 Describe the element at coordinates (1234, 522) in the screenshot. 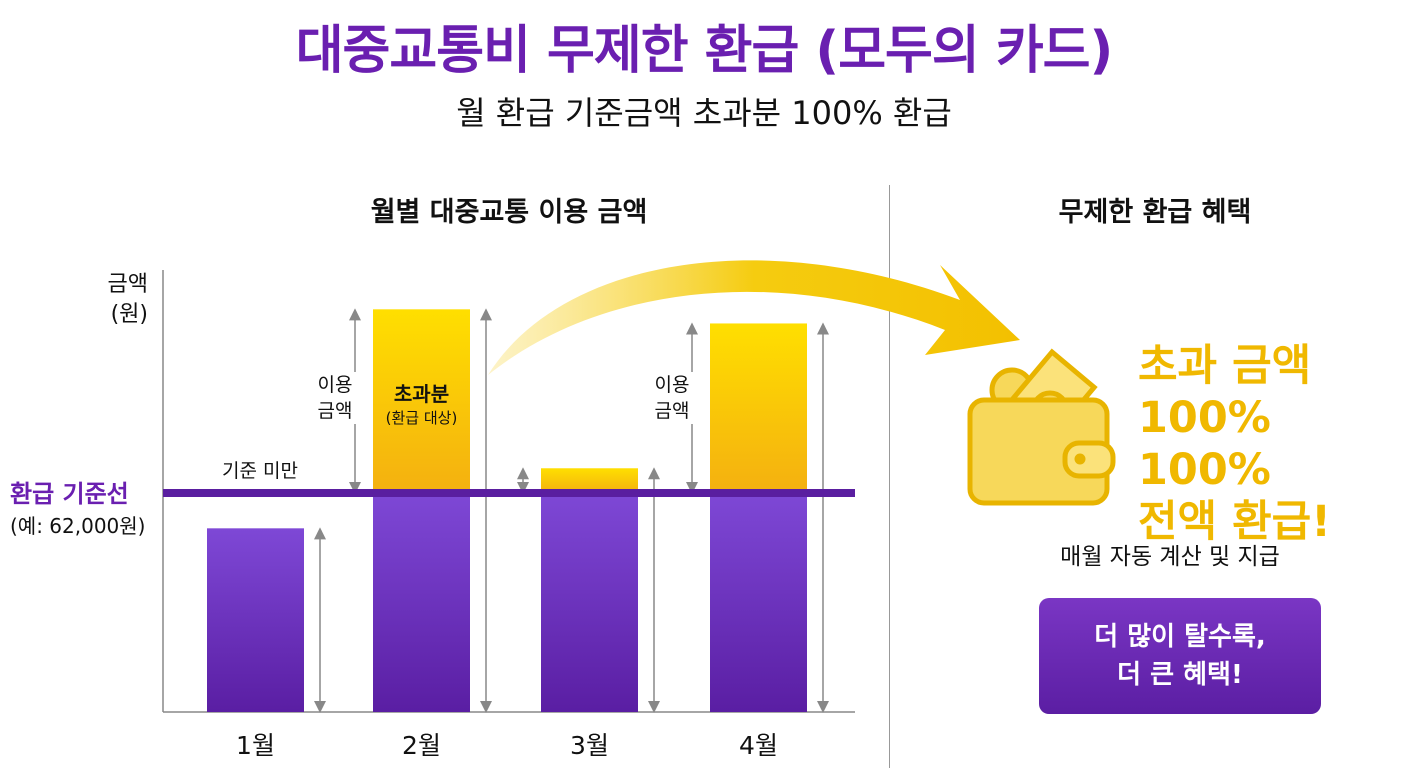

I see `headline-line3: 전액 환급!` at that location.